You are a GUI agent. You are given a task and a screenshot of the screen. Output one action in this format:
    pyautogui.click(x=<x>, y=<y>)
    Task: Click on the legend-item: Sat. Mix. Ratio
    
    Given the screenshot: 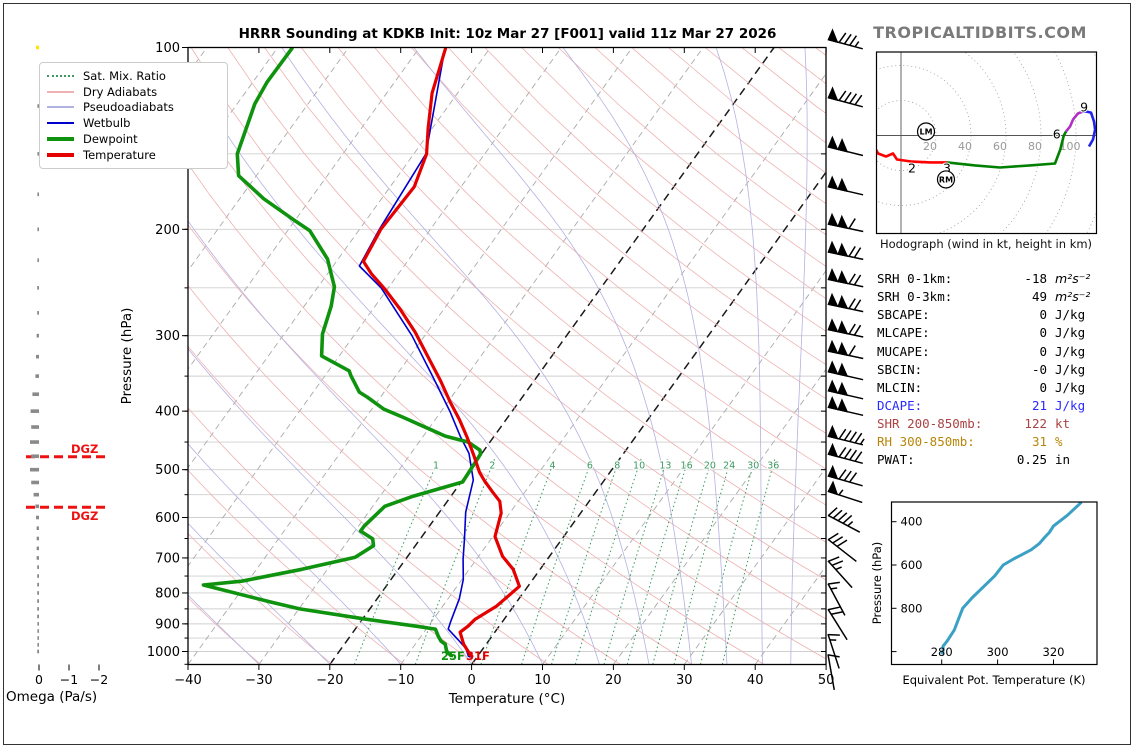 What is the action you would take?
    pyautogui.click(x=133, y=76)
    